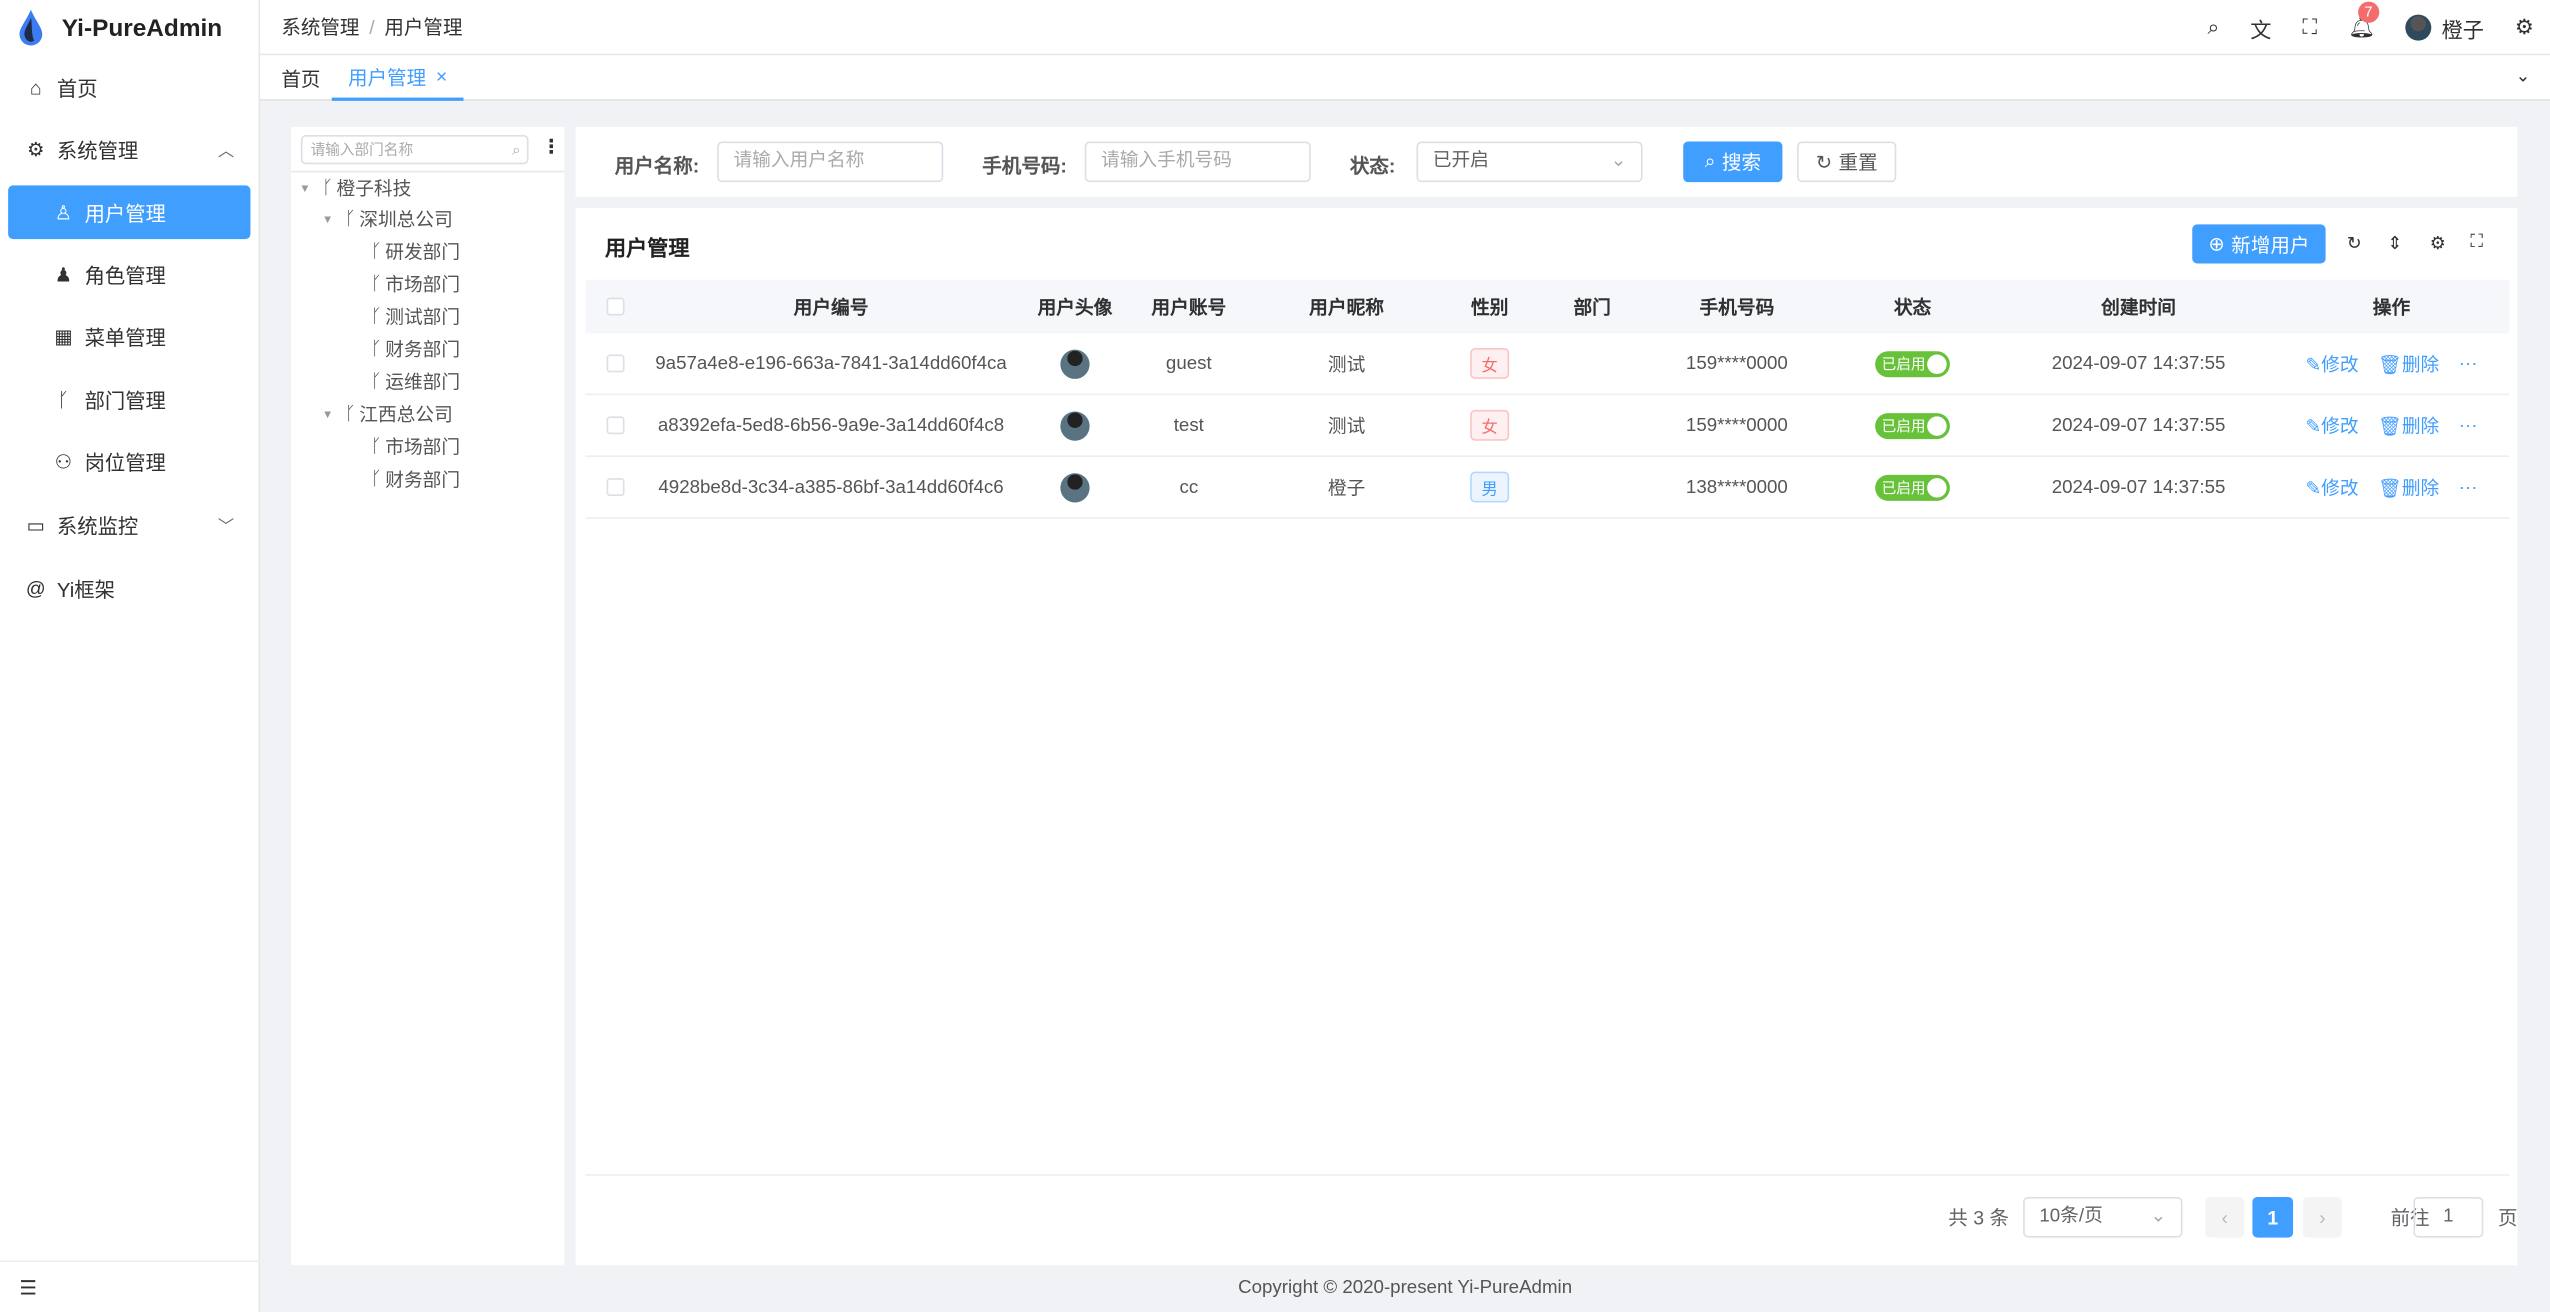  I want to click on tree-node: ᚴ 测试部门, so click(415, 318).